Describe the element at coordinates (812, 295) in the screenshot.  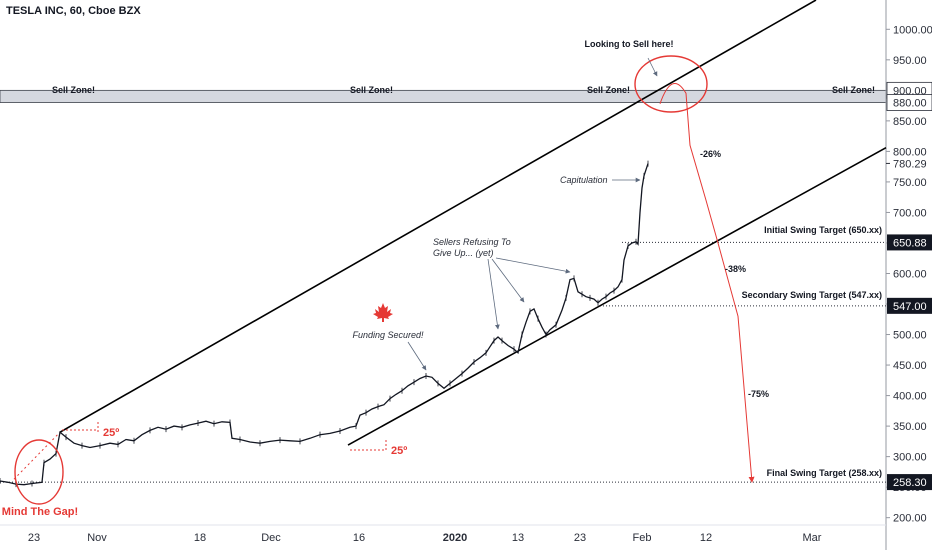
I see `secondary-target-label: Secondary Swing Target (547.xx)` at that location.